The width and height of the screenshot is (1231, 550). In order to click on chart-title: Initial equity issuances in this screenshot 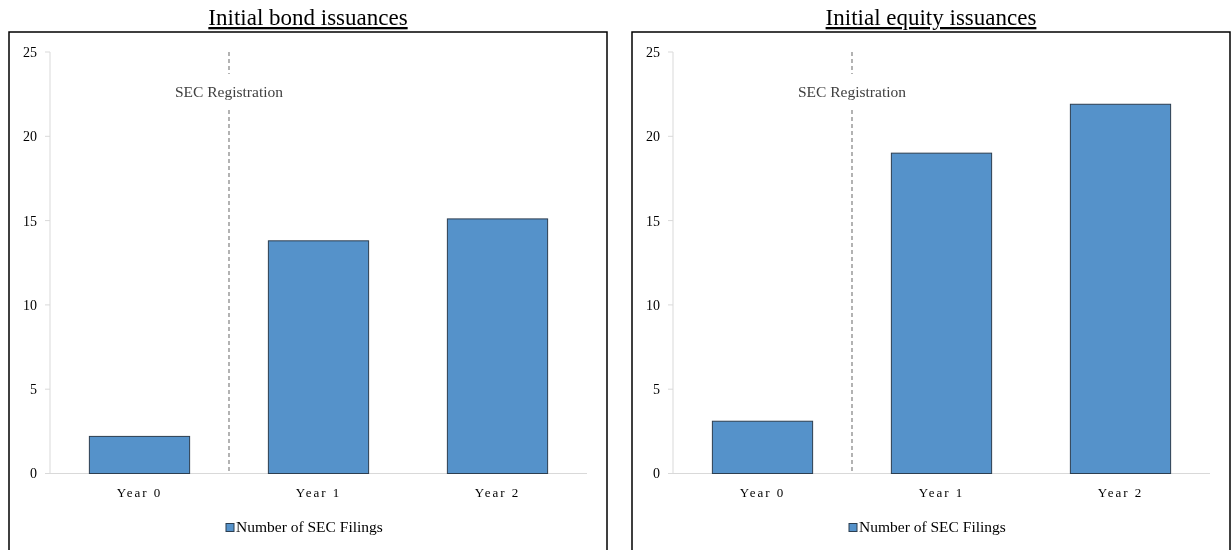, I will do `click(931, 17)`.